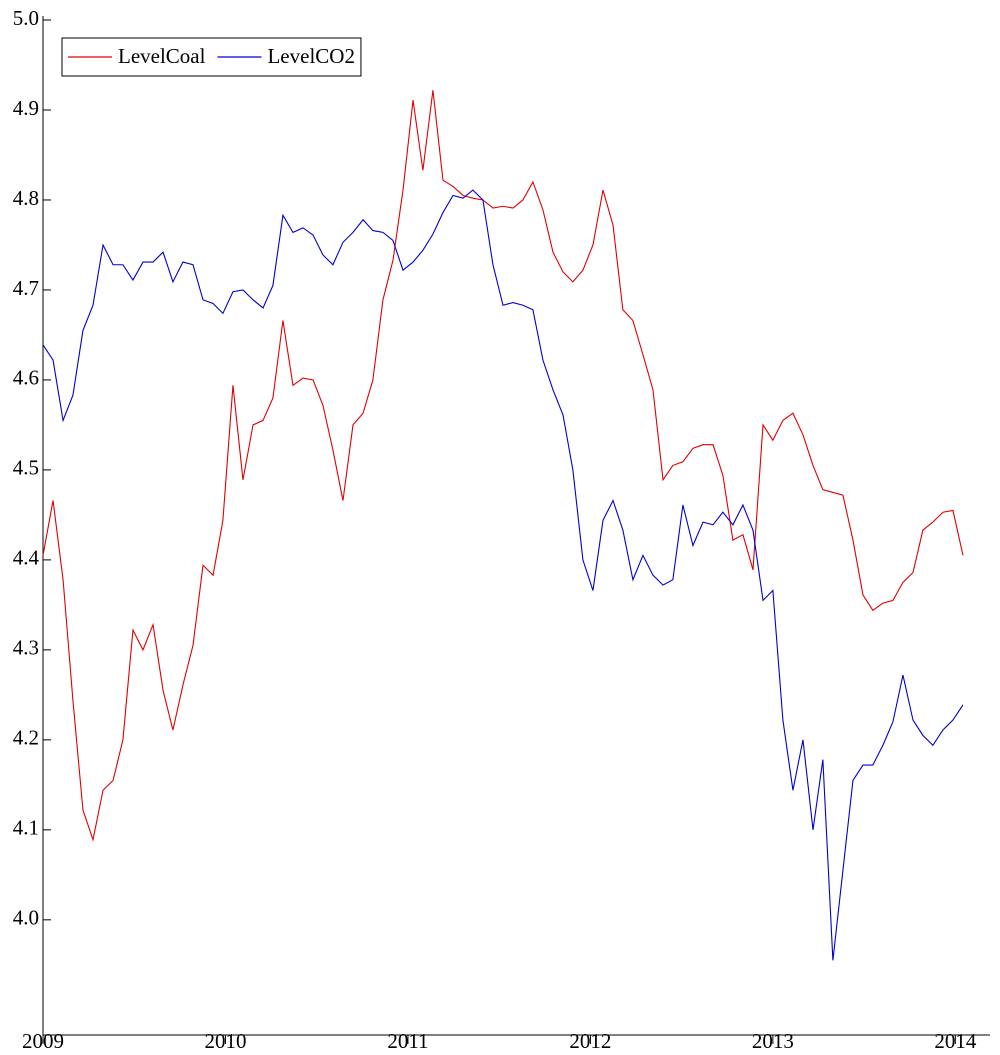  Describe the element at coordinates (26, 468) in the screenshot. I see `y-tick-label: 4.5` at that location.